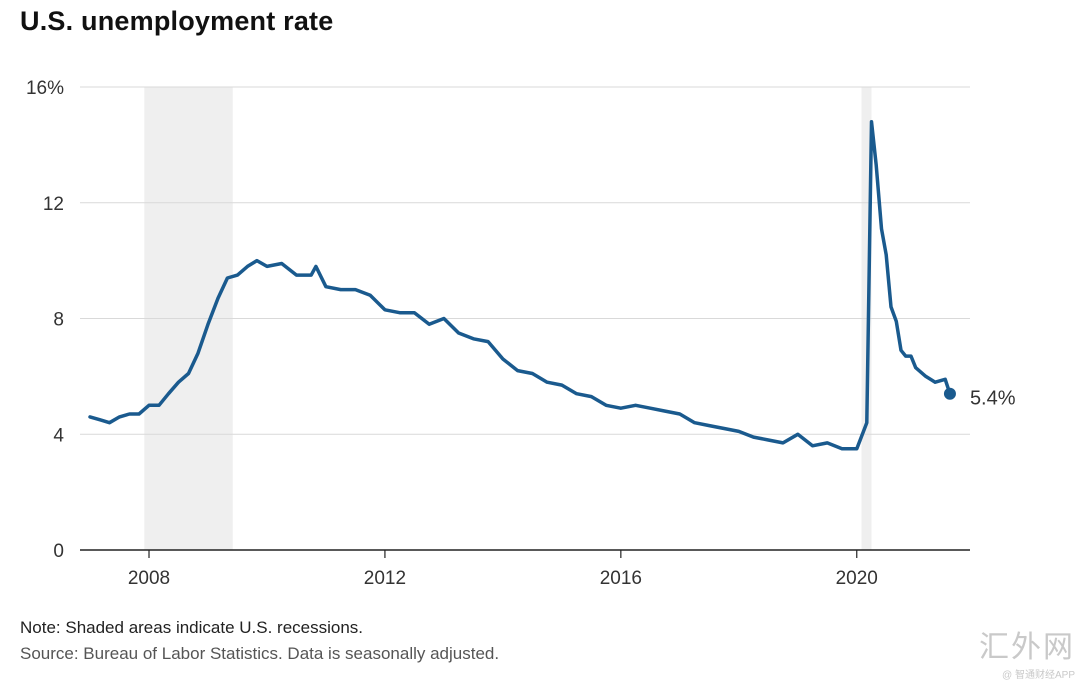 The width and height of the screenshot is (1087, 681). I want to click on watermark-logo: 汇外网 @ 智通财经APP, so click(1027, 651).